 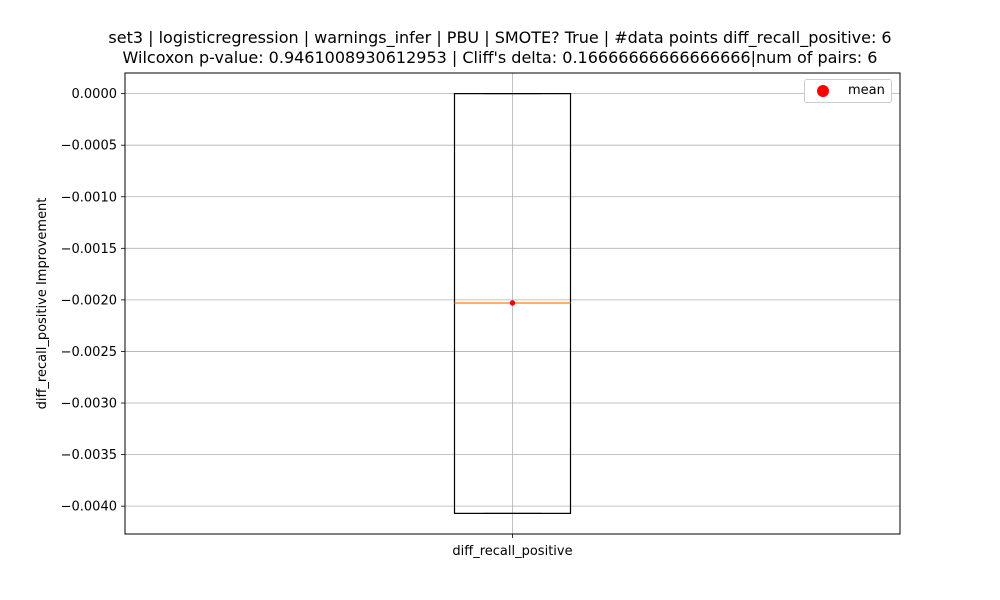 What do you see at coordinates (89, 300) in the screenshot?
I see `y-tick-label: −0.0020` at bounding box center [89, 300].